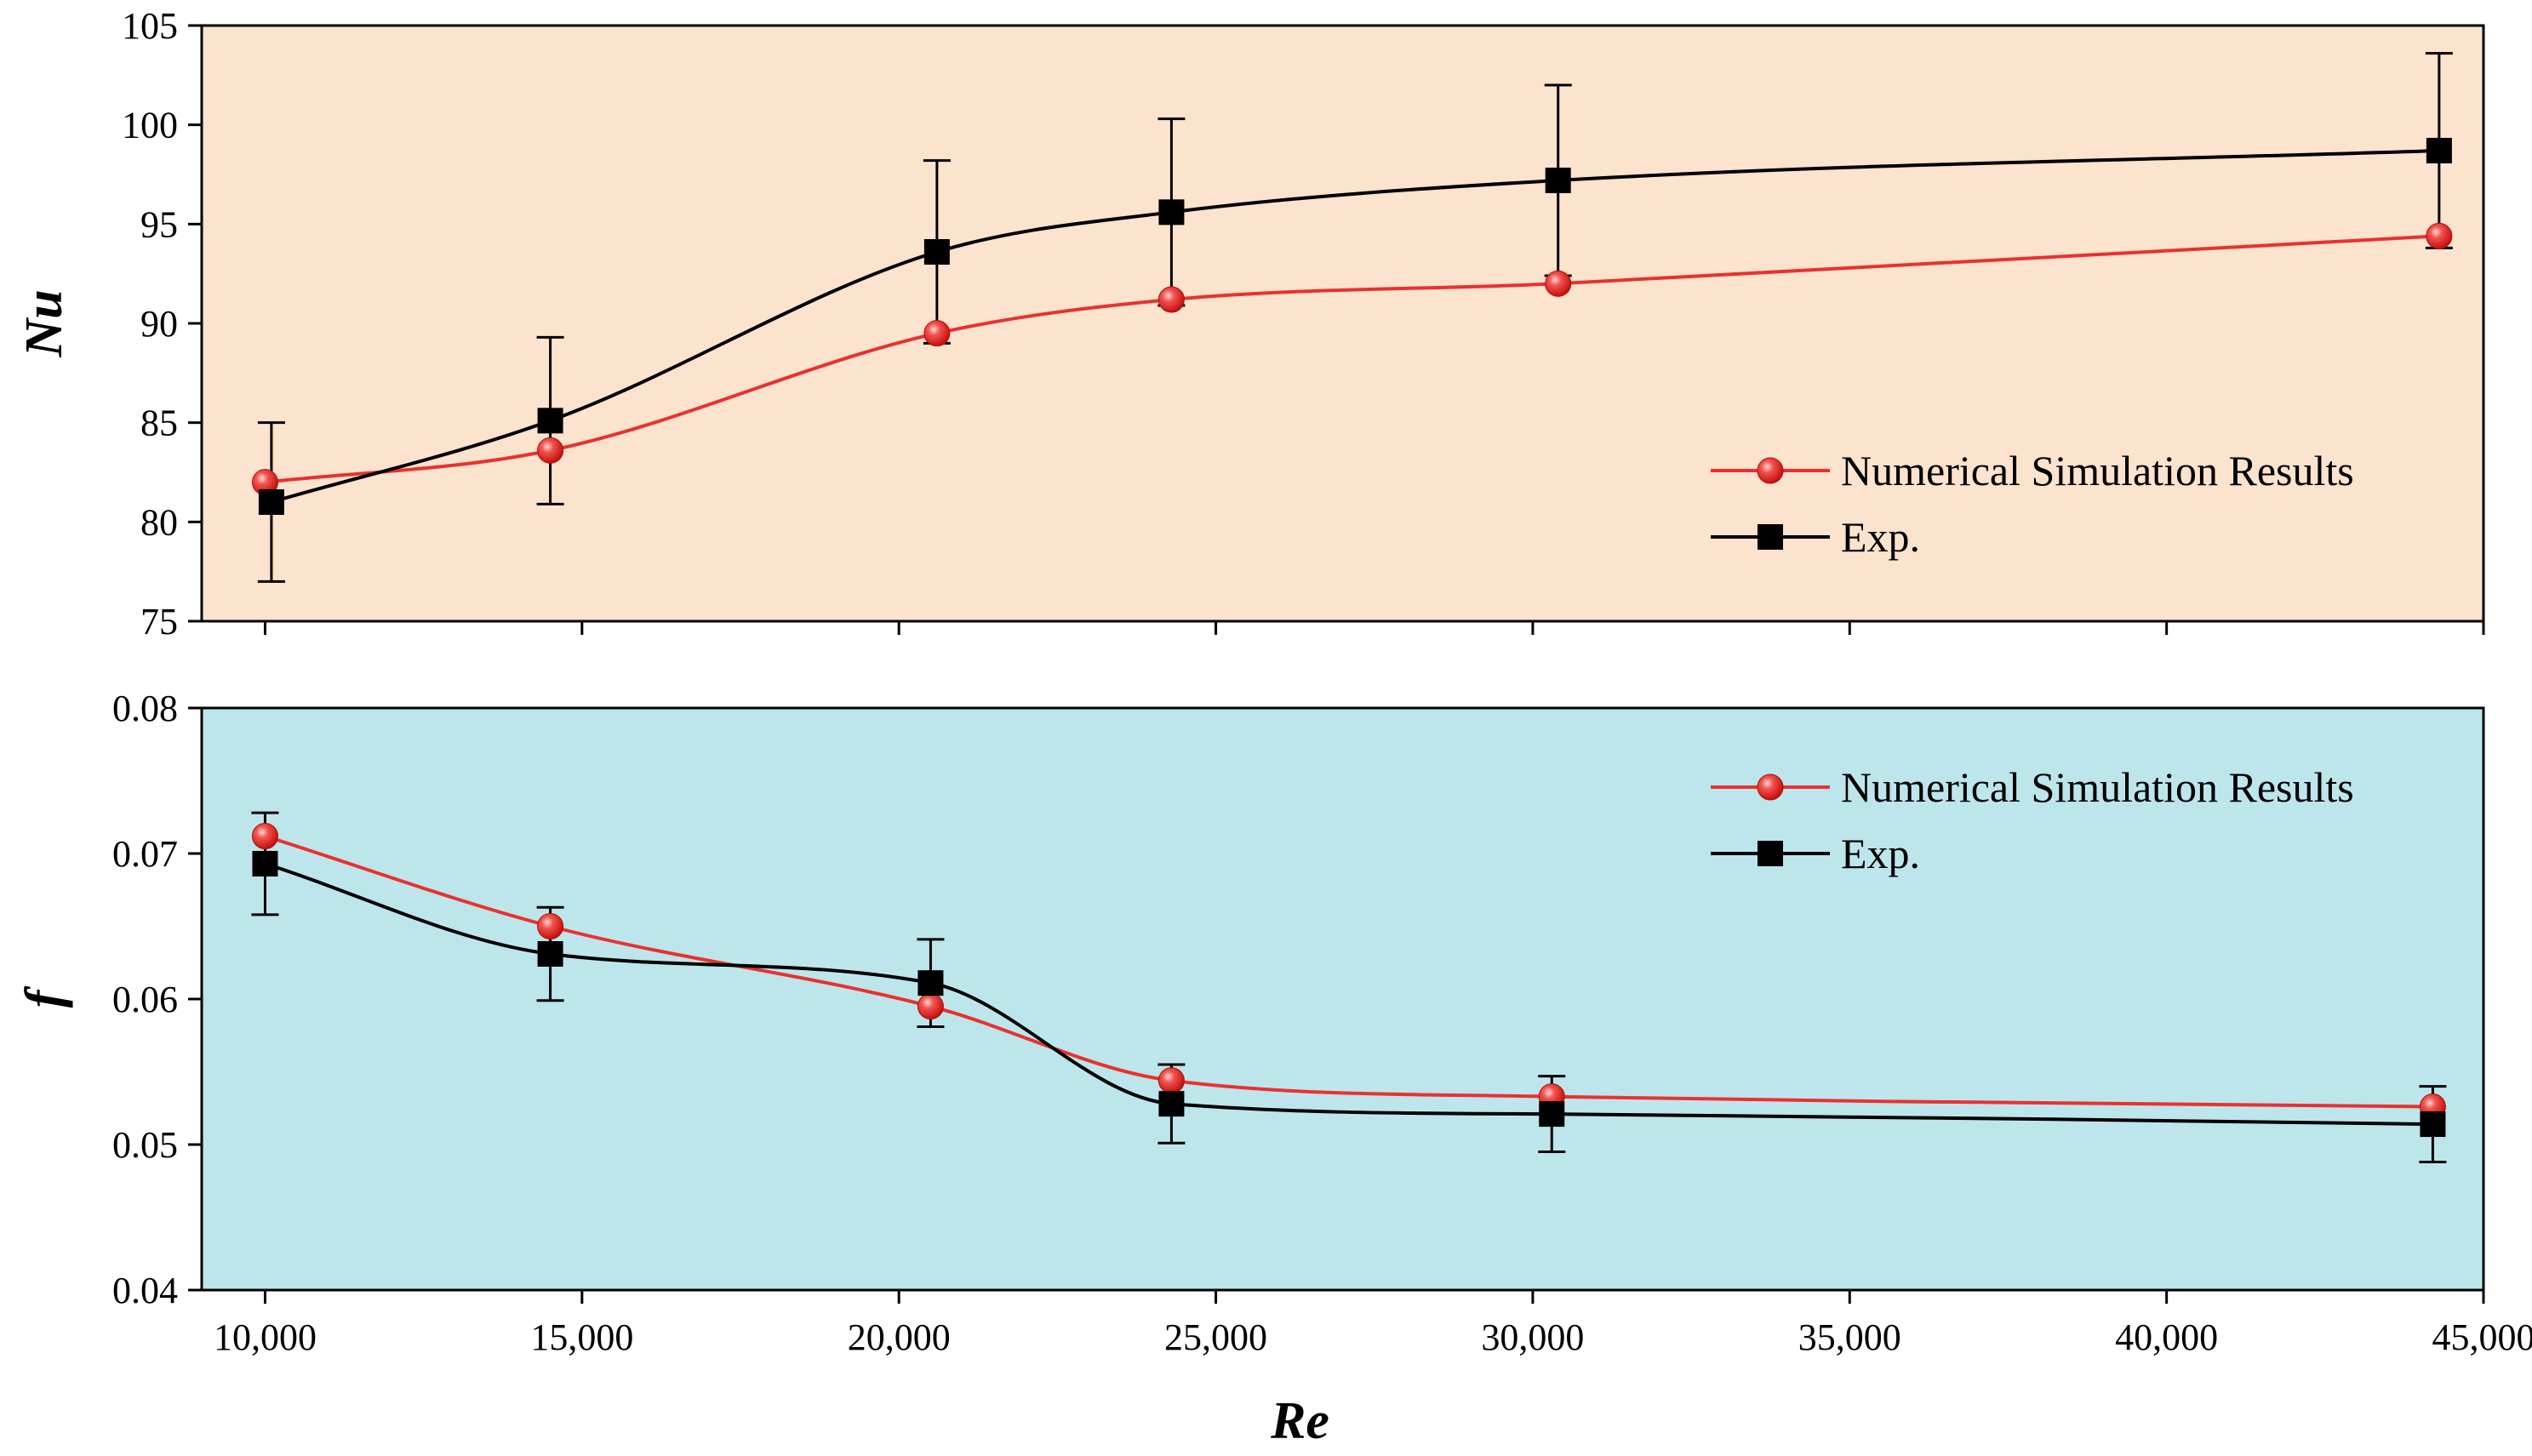 The image size is (2532, 1456). Describe the element at coordinates (2482, 1337) in the screenshot. I see `x-tick-label: 45,000` at that location.